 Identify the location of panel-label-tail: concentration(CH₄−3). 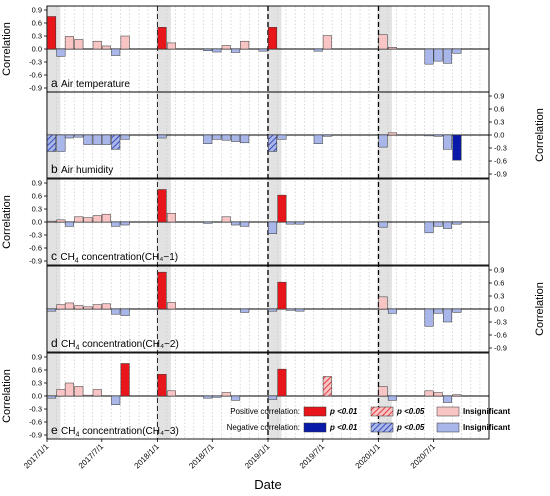
(128, 431).